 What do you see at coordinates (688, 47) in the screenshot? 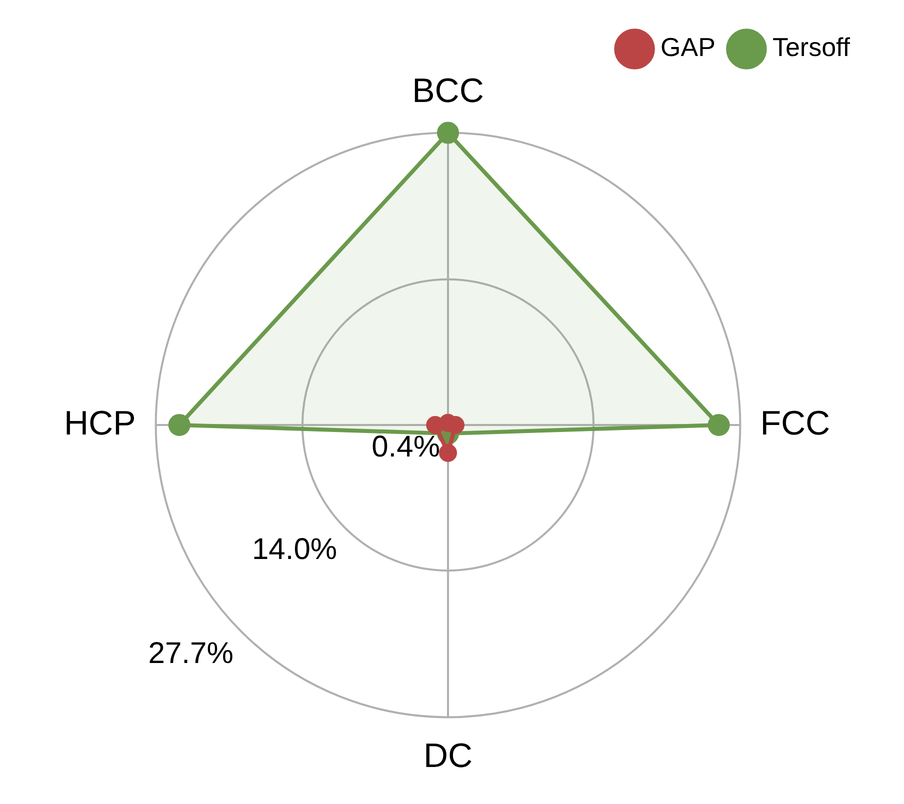
I see `legend-label: GAP` at bounding box center [688, 47].